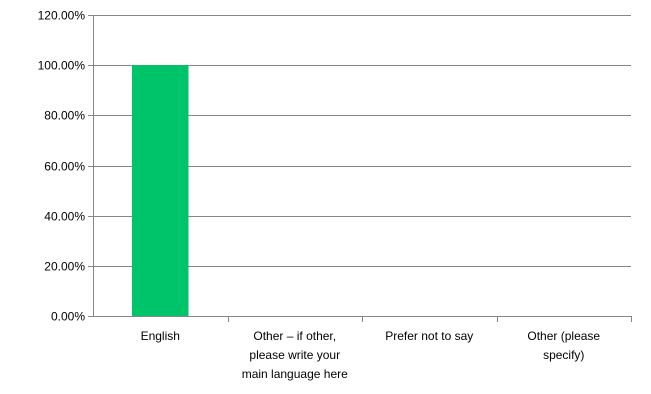 Image resolution: width=651 pixels, height=394 pixels. I want to click on x-category-label-line: Prefer not to say, so click(429, 336).